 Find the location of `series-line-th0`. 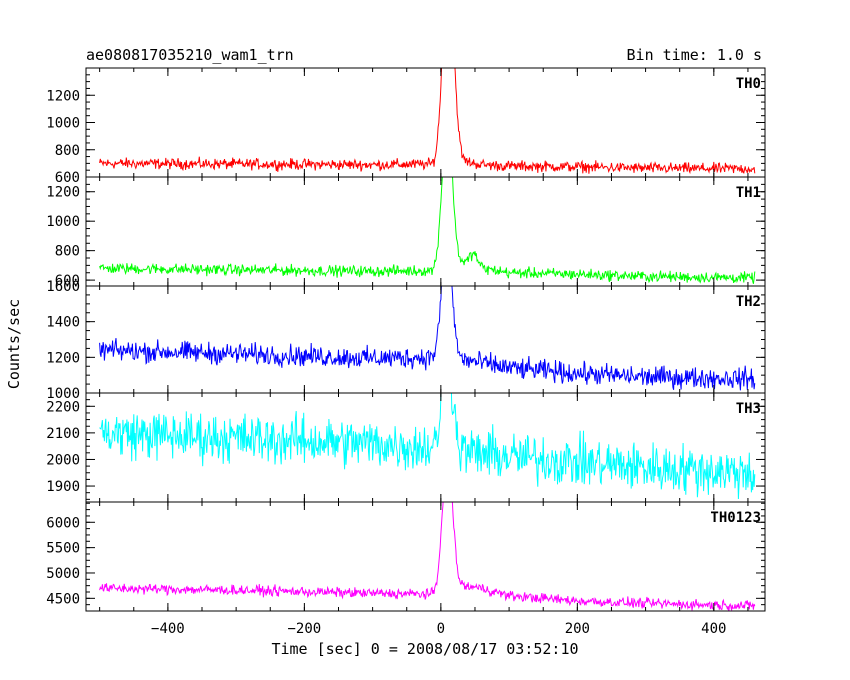

series-line-th0 is located at coordinates (427, 121).